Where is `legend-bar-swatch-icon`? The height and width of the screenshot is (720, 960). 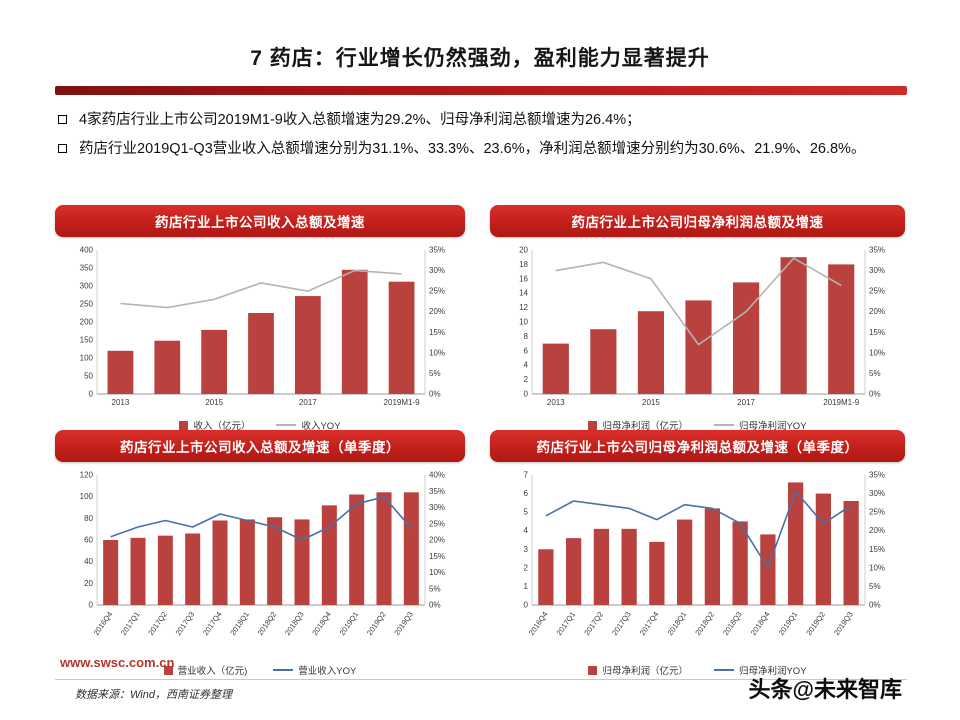 legend-bar-swatch-icon is located at coordinates (184, 425).